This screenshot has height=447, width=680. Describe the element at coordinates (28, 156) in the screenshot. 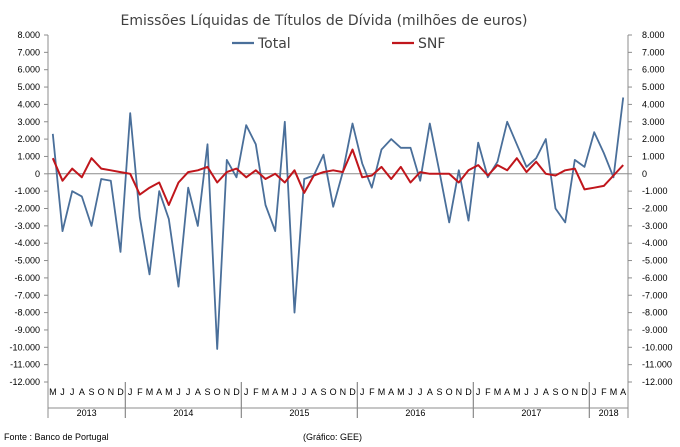

I see `y-tick-label-left: 1.000` at that location.